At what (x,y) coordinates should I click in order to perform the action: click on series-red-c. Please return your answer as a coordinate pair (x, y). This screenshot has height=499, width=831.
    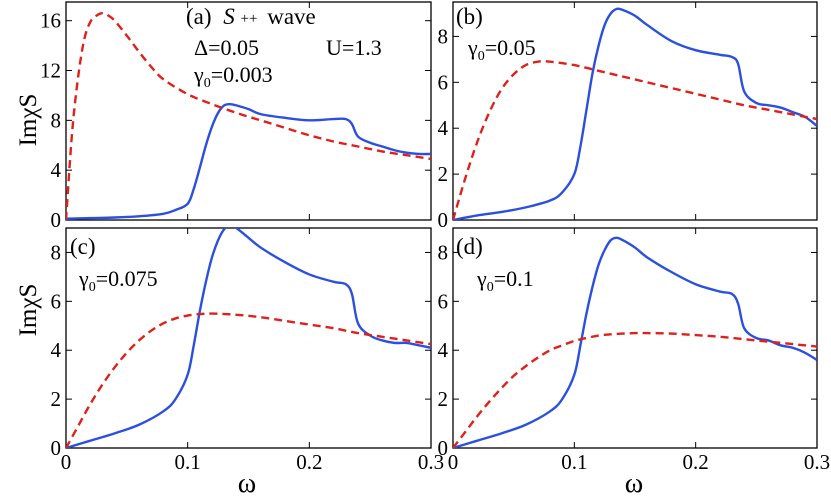
    Looking at the image, I should click on (248, 380).